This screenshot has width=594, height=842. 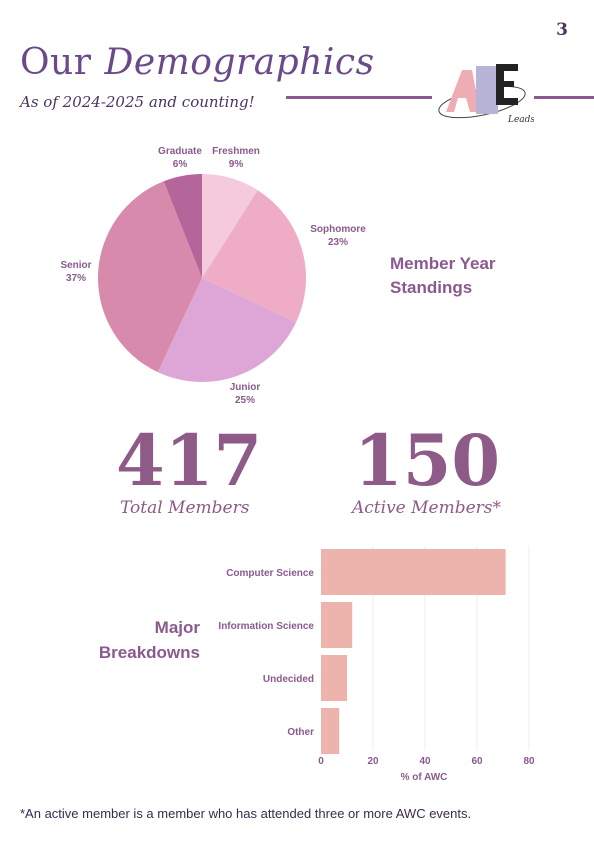 What do you see at coordinates (359, 97) in the screenshot?
I see `header-rule-left` at bounding box center [359, 97].